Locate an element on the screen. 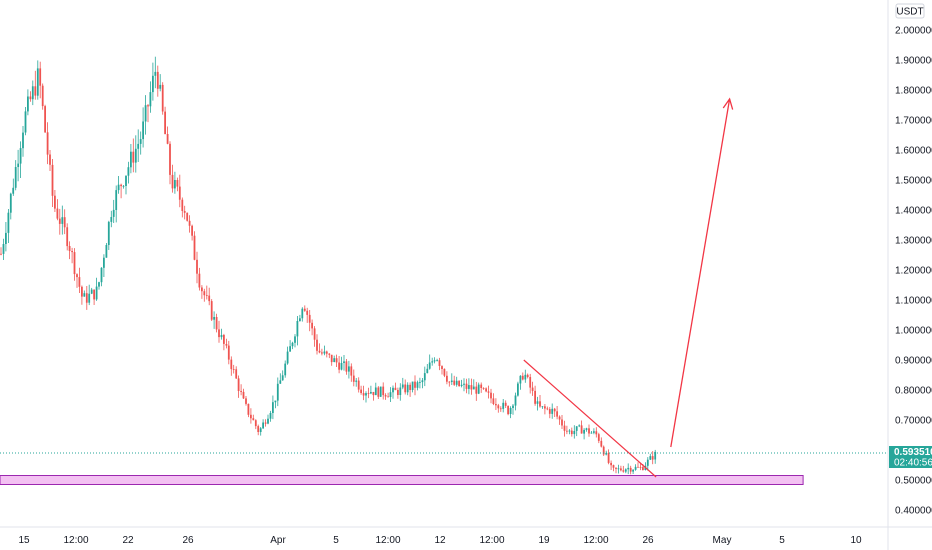  descending-trendline is located at coordinates (590, 418).